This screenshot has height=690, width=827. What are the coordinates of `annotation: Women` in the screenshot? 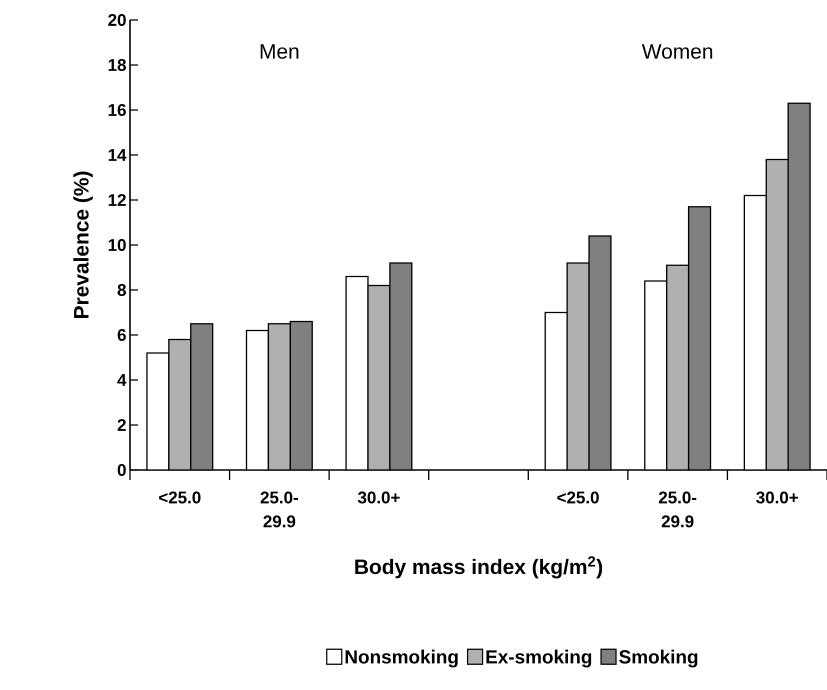 It's located at (677, 51).